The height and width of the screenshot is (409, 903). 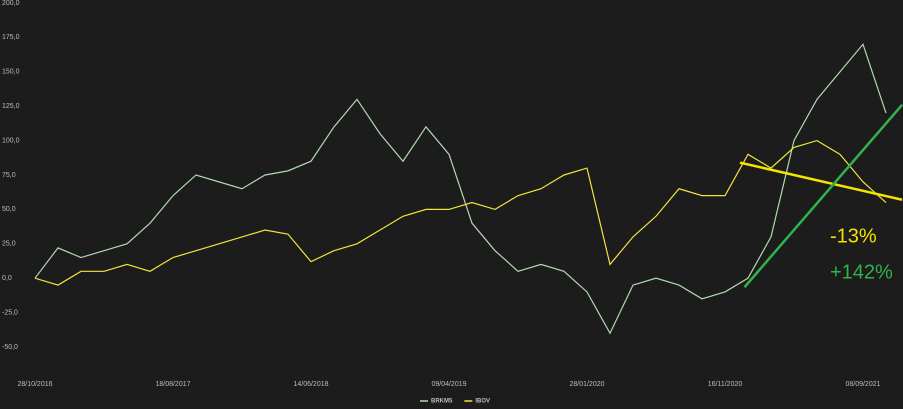 I want to click on annotation: +142%, so click(x=861, y=272).